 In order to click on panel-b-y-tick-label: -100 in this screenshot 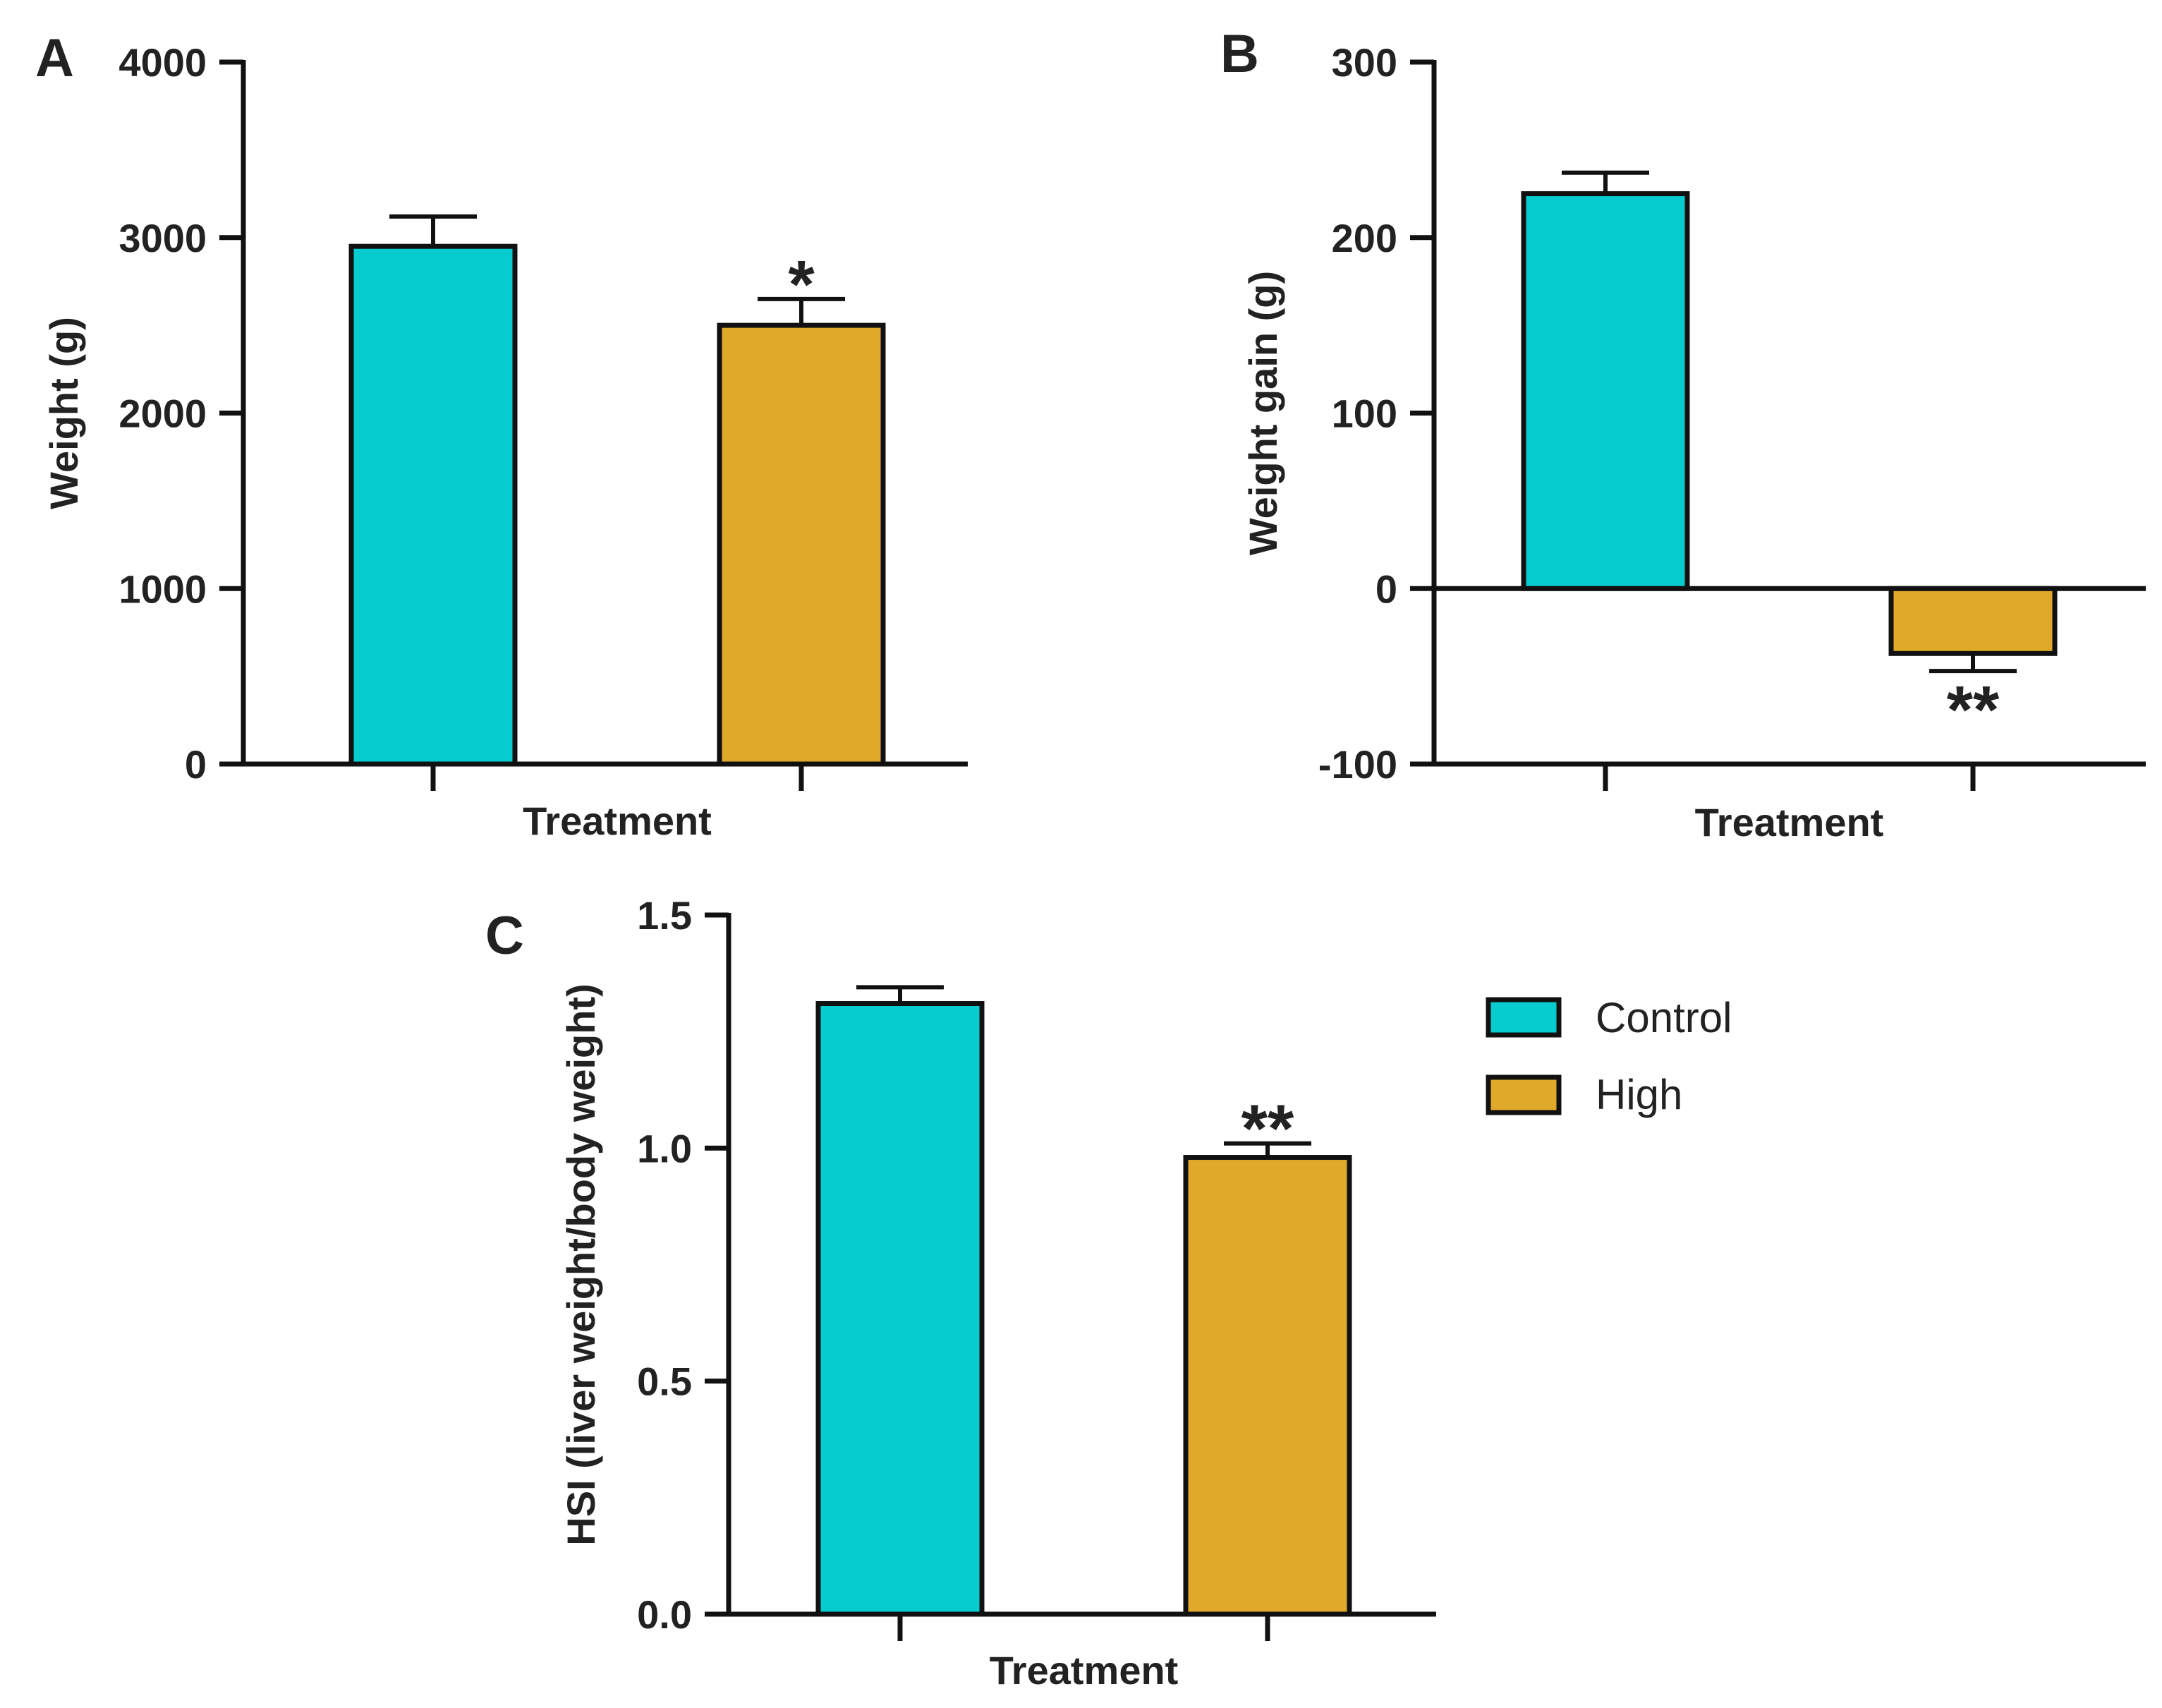, I will do `click(1357, 765)`.